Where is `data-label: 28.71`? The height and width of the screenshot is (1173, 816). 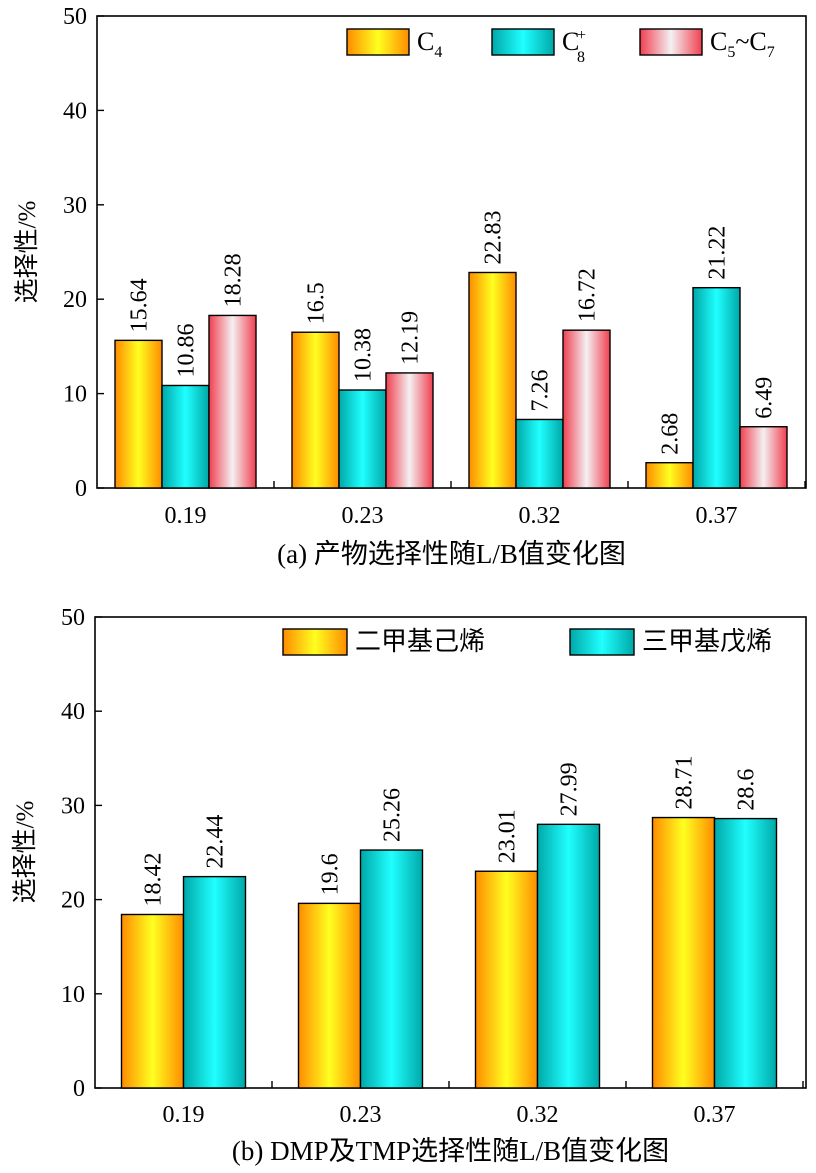
data-label: 28.71 is located at coordinates (685, 783).